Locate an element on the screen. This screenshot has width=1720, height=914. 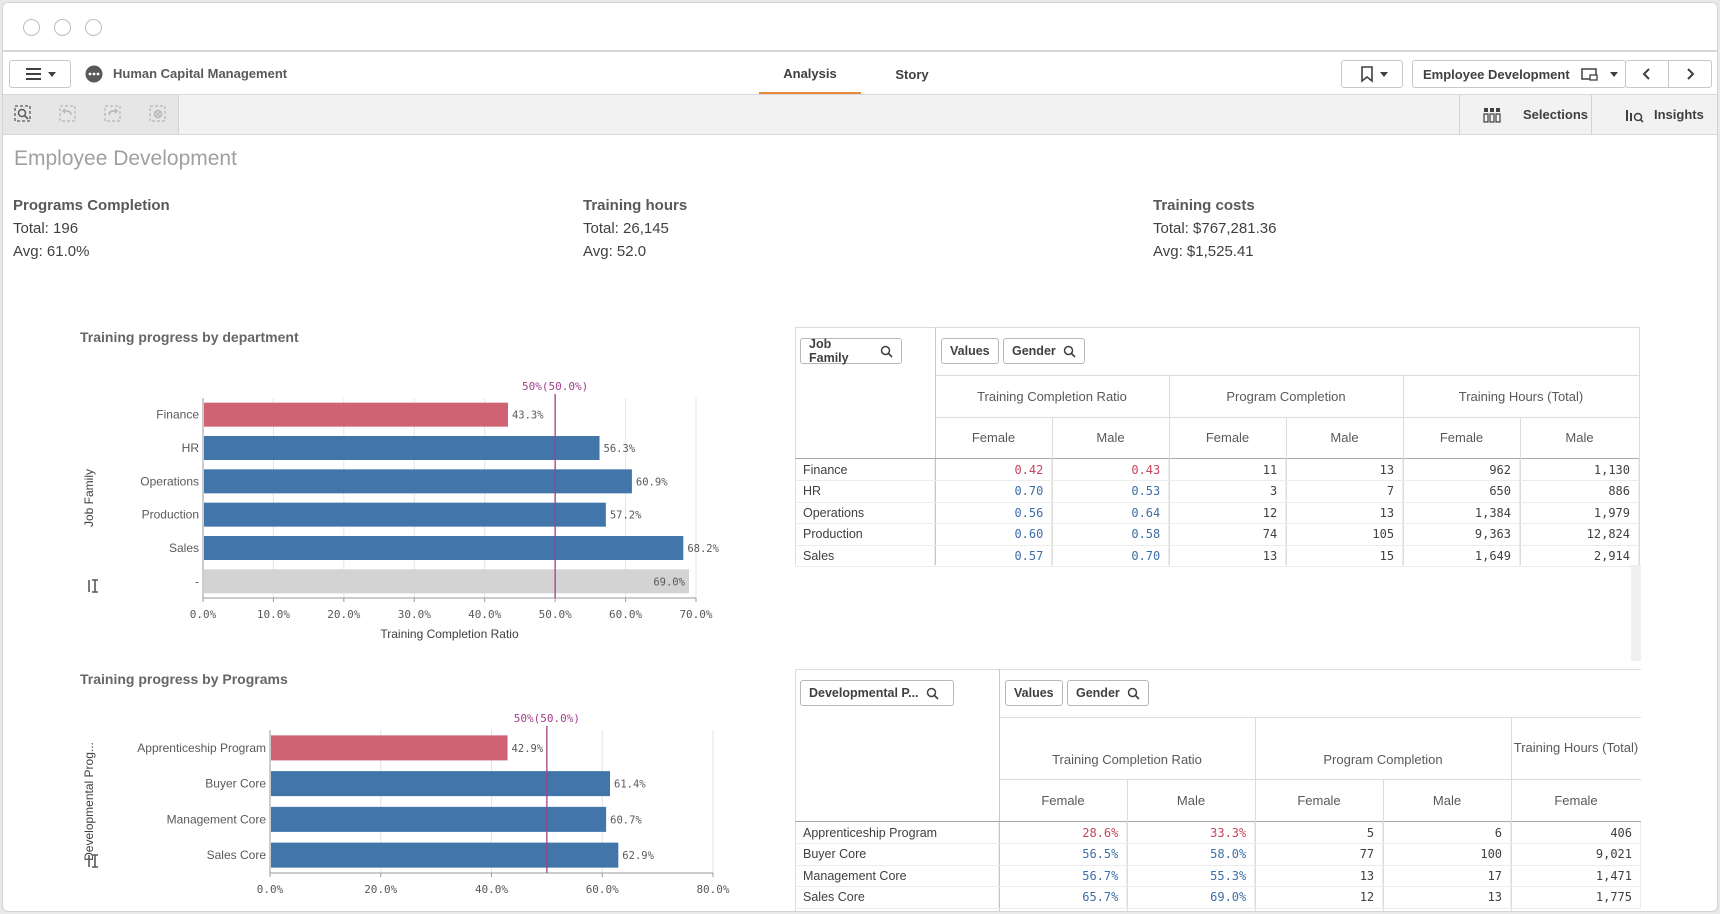
row-label: Apprenticeship Program is located at coordinates (897, 833).